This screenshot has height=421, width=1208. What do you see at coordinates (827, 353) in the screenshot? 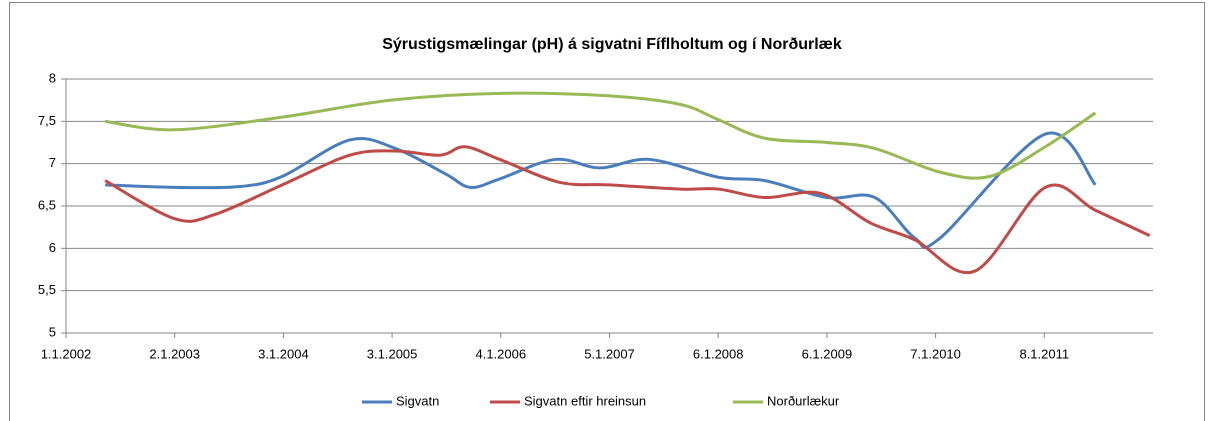
I see `x-tick-label: 6.1.2009` at bounding box center [827, 353].